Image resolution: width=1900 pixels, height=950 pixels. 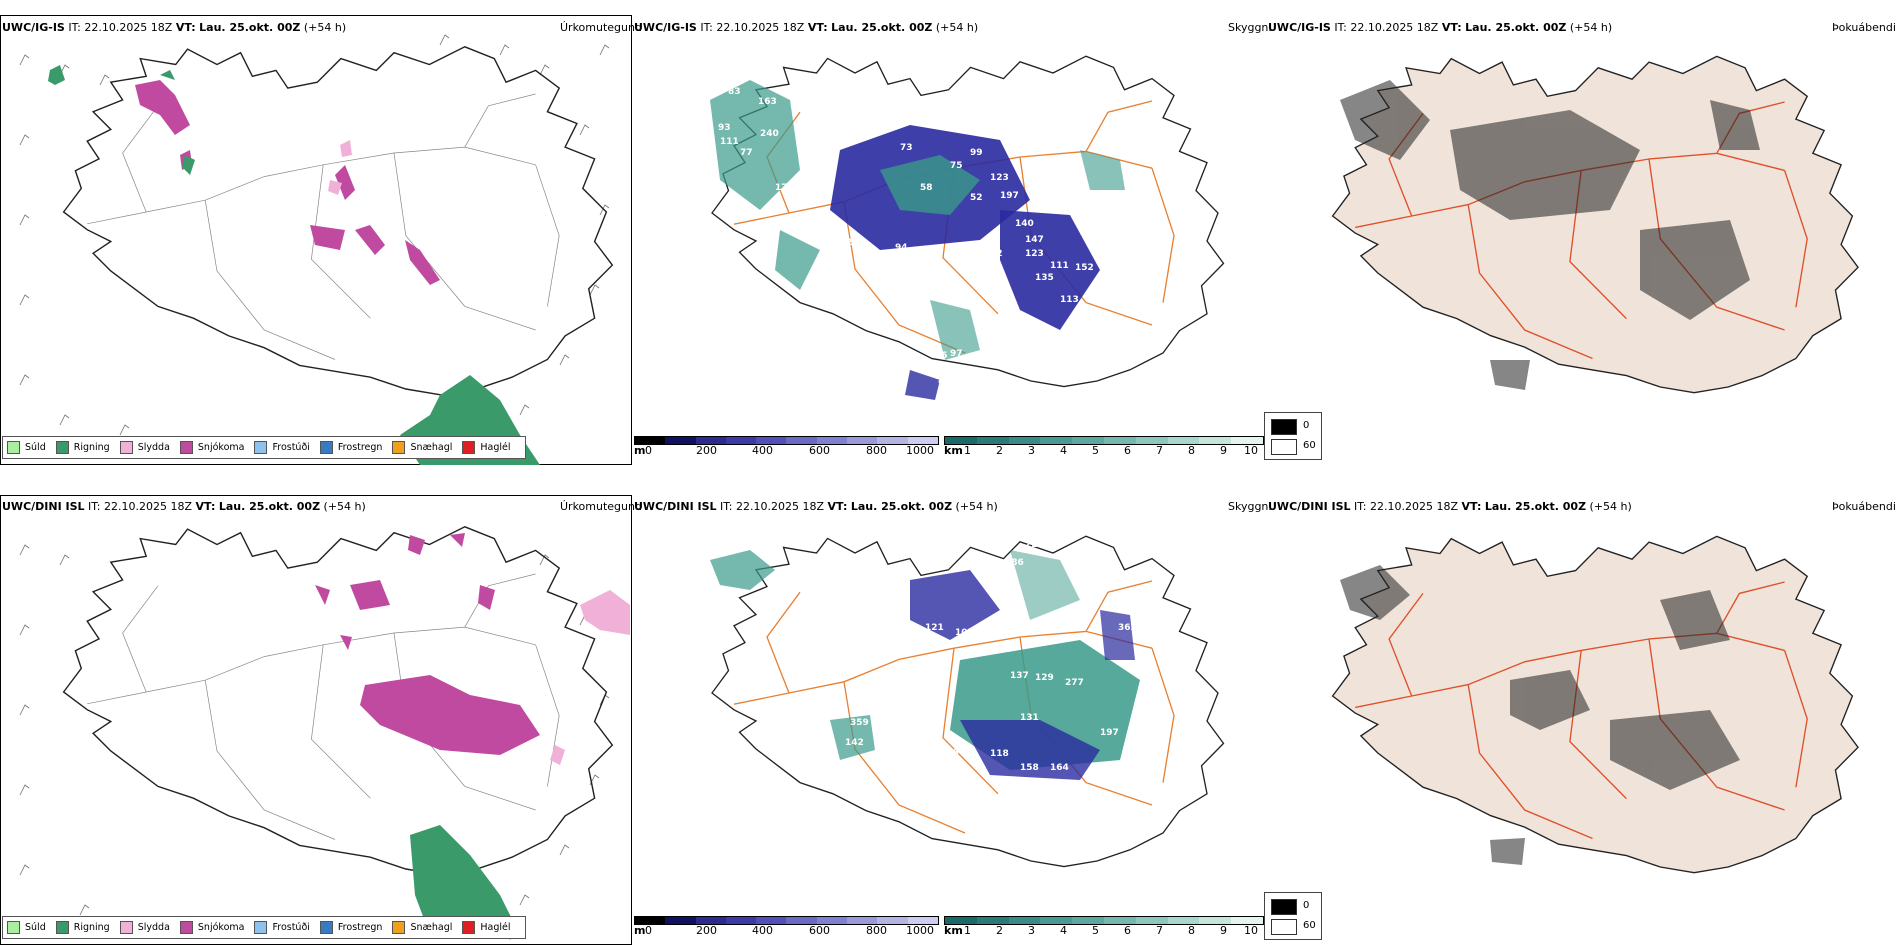 What do you see at coordinates (1595, 704) in the screenshot?
I see `map-fog-row2` at bounding box center [1595, 704].